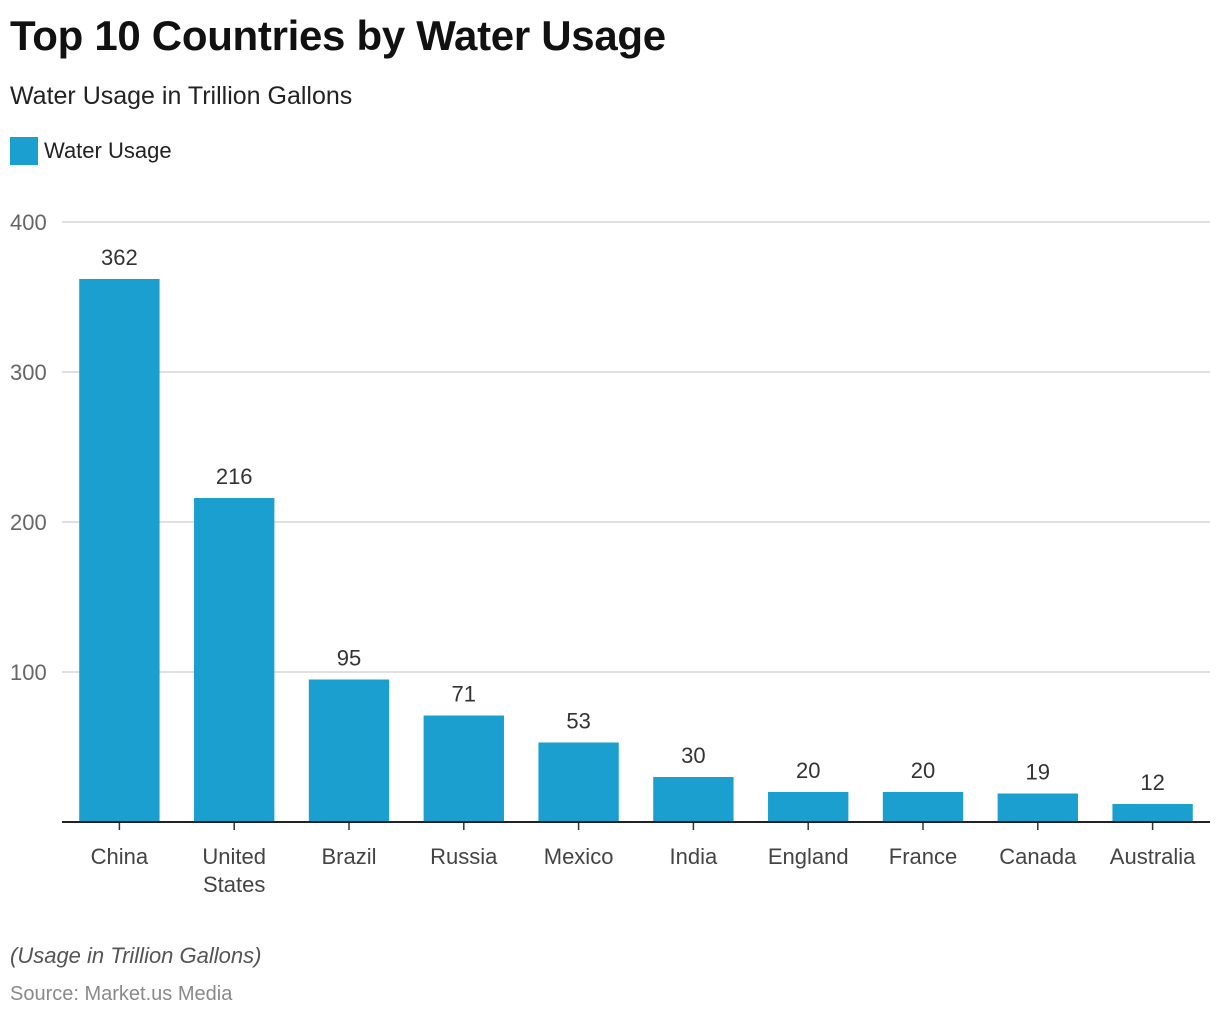 Image resolution: width=1220 pixels, height=1020 pixels. What do you see at coordinates (923, 856) in the screenshot?
I see `x-tick-label: France` at bounding box center [923, 856].